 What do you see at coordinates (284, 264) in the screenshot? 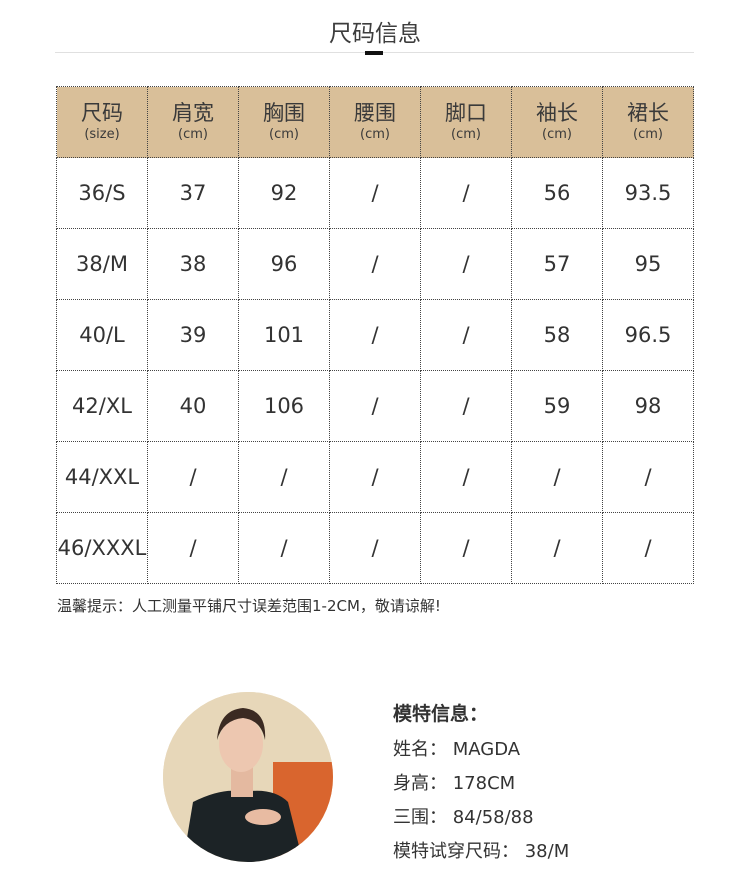
I see `table-cell: 96` at bounding box center [284, 264].